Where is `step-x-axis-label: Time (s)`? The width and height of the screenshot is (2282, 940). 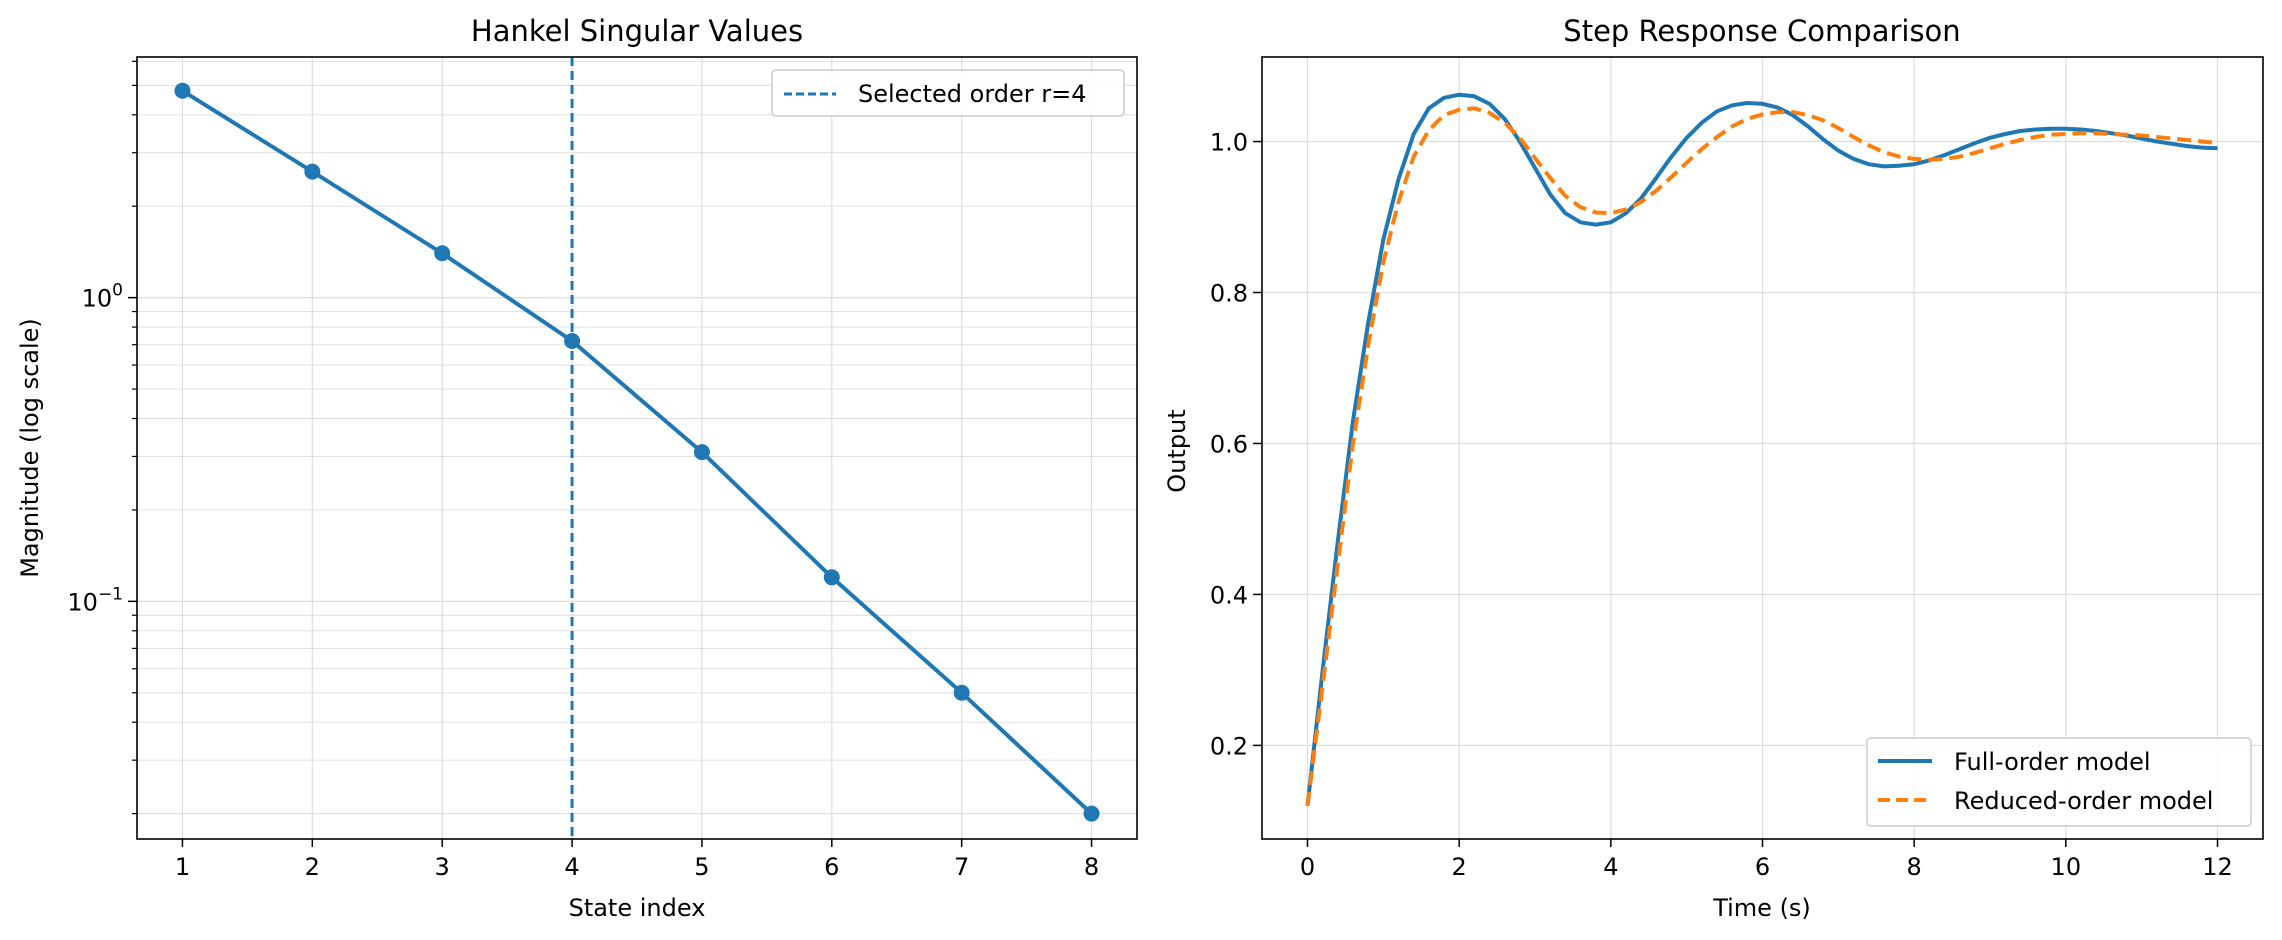
step-x-axis-label: Time (s) is located at coordinates (1761, 908).